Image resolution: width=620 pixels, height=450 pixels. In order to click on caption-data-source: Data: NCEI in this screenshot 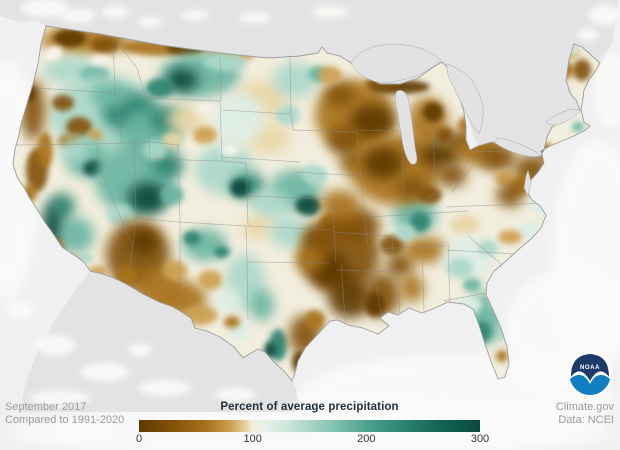, I will do `click(586, 420)`.